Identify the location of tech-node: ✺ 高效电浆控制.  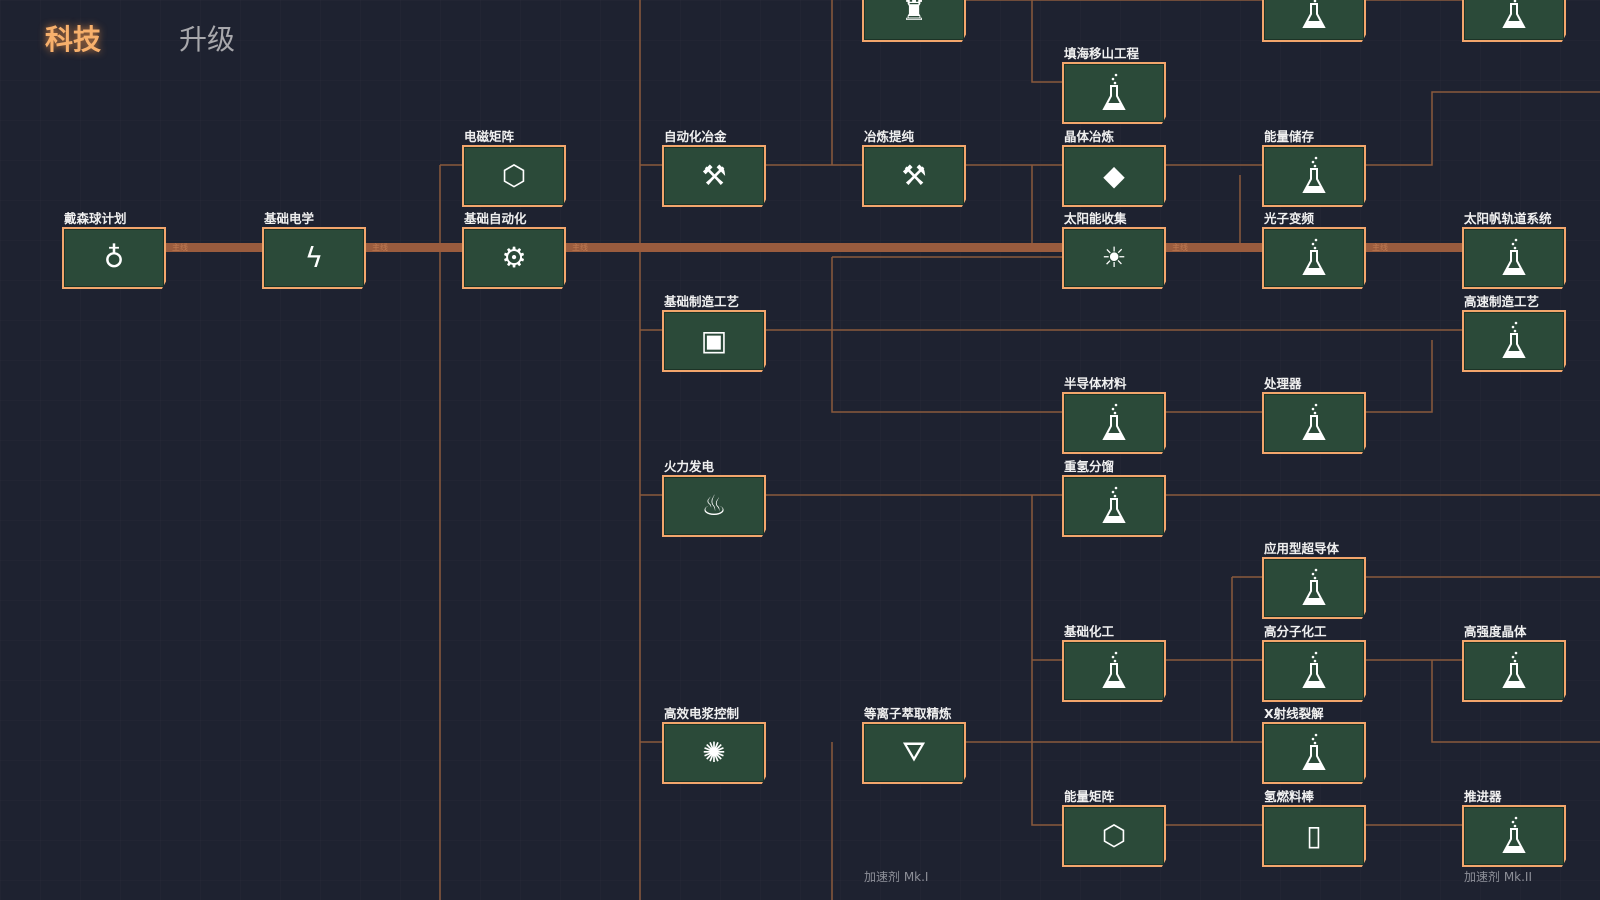
(714, 745).